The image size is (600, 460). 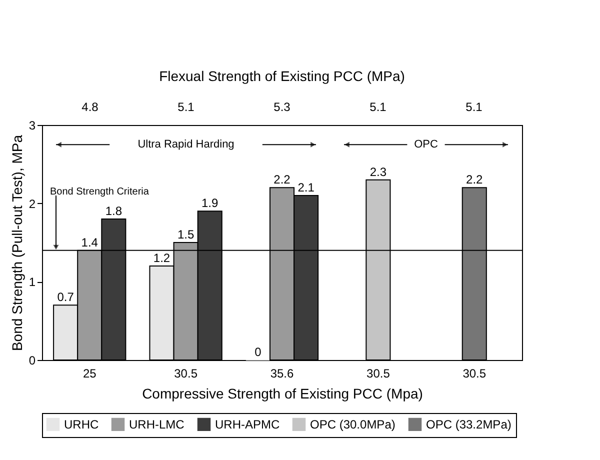 I want to click on data-label: 1.9, so click(x=210, y=203).